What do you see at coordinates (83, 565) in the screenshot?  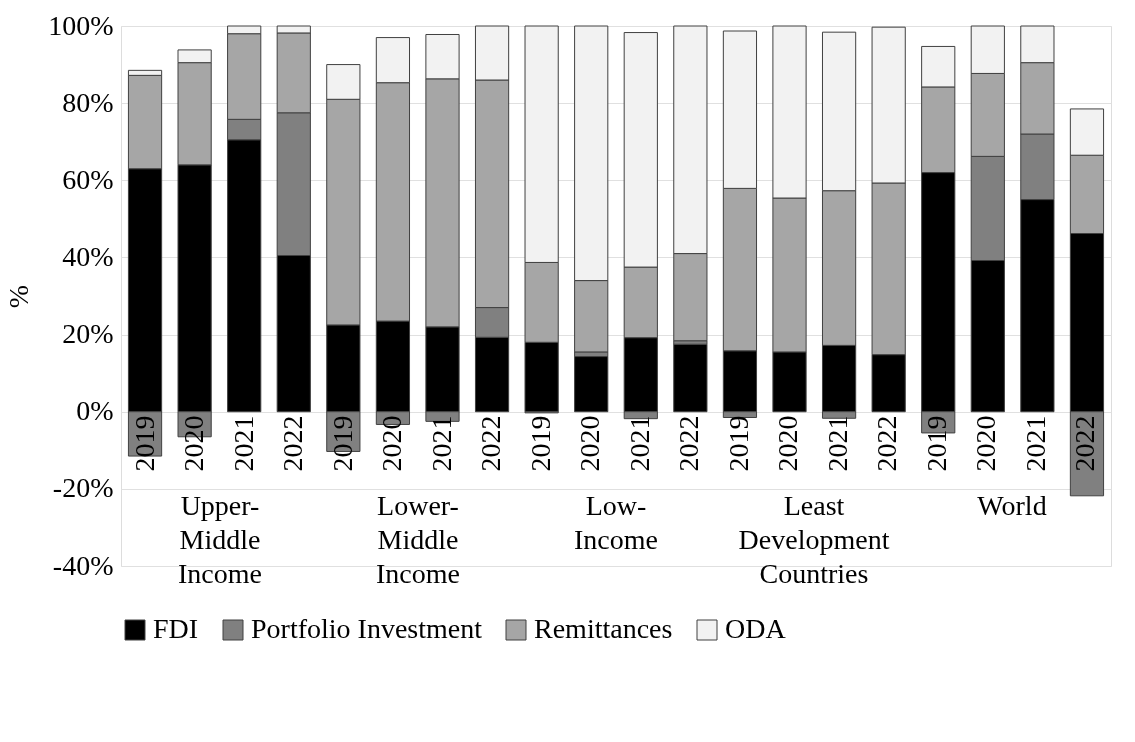 I see `y-tick-label: -40%` at bounding box center [83, 565].